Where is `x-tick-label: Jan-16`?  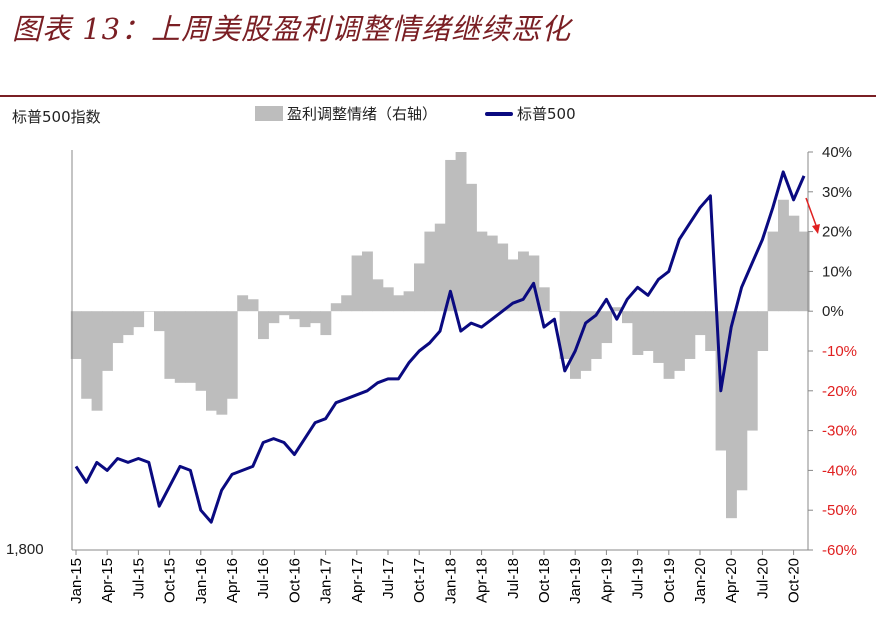
x-tick-label: Jan-16 is located at coordinates (201, 581).